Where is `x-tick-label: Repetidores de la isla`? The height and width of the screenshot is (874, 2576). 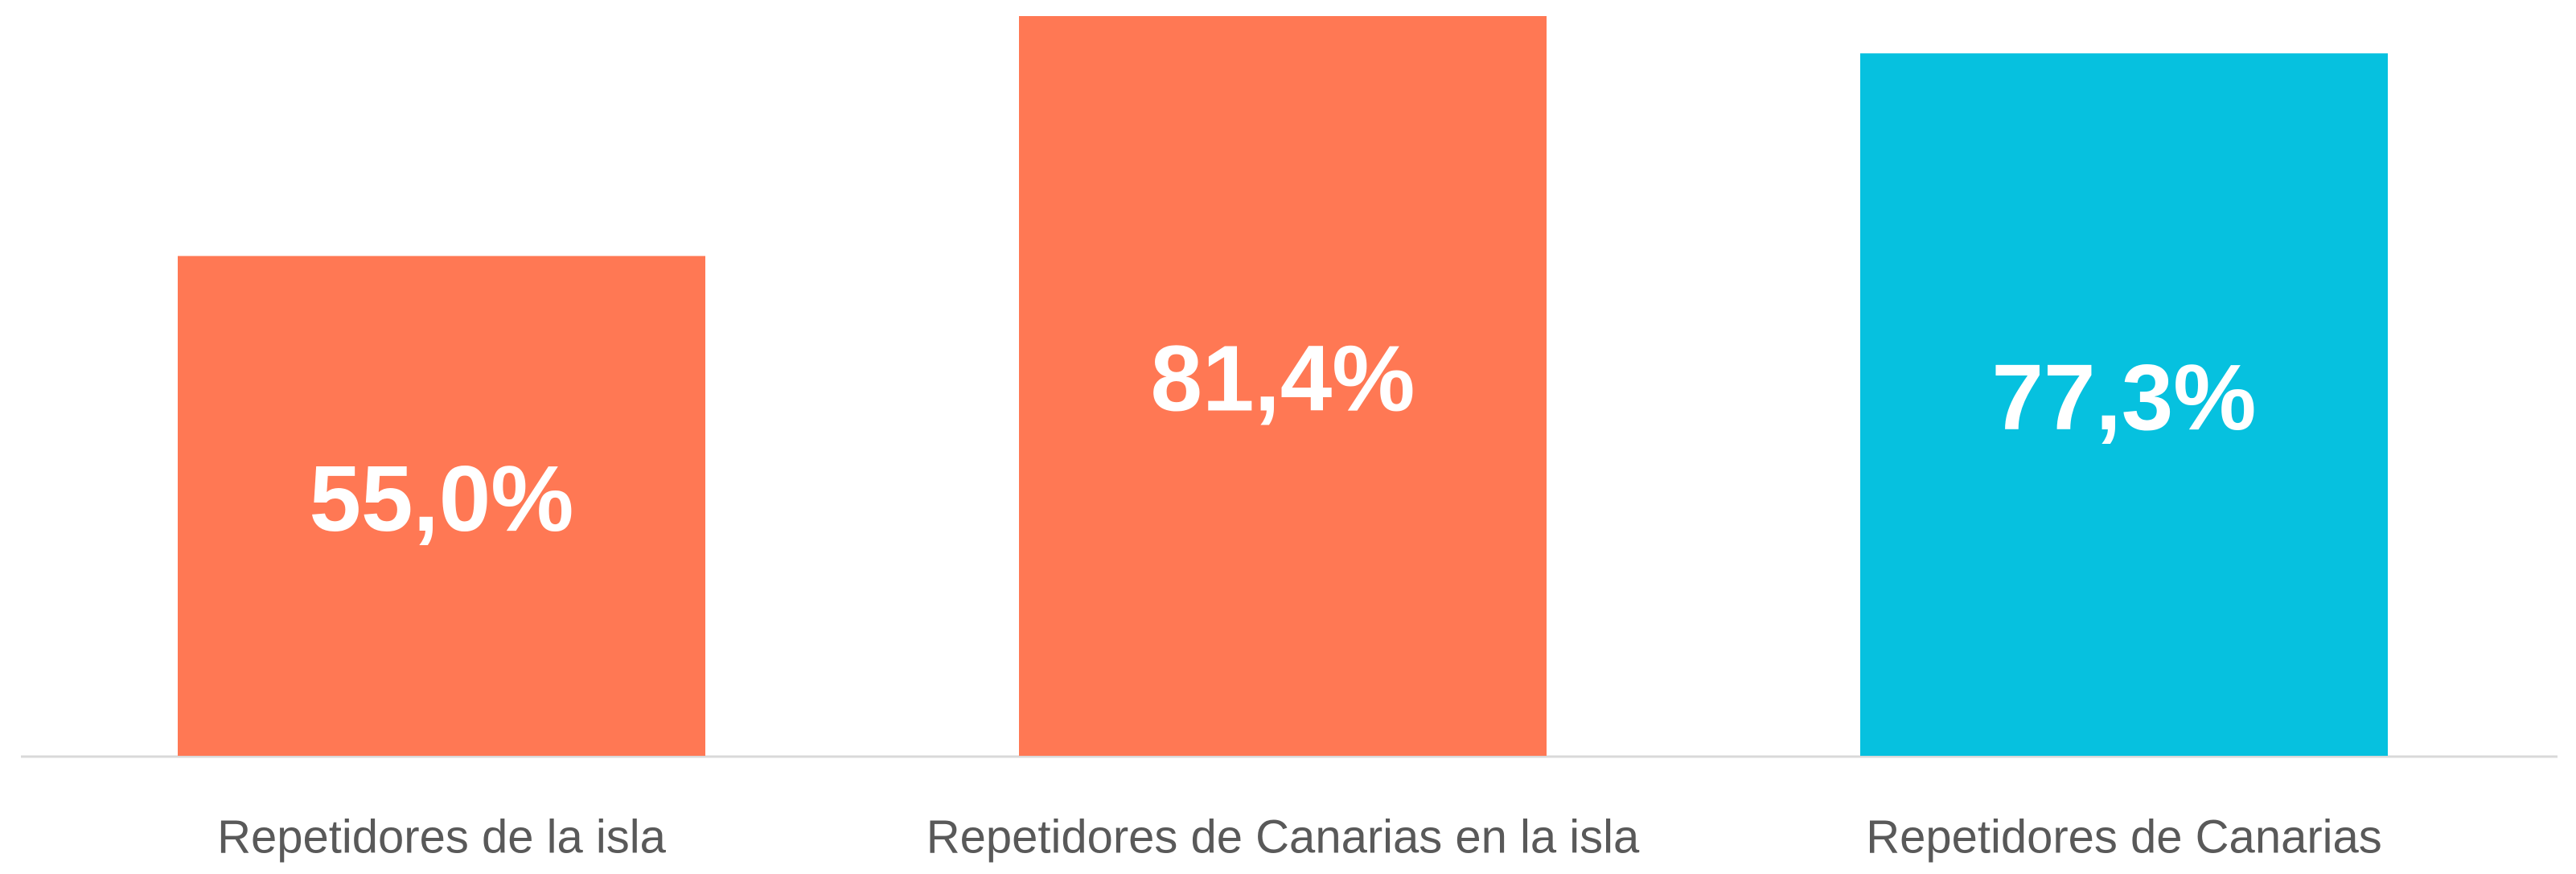 x-tick-label: Repetidores de la isla is located at coordinates (442, 836).